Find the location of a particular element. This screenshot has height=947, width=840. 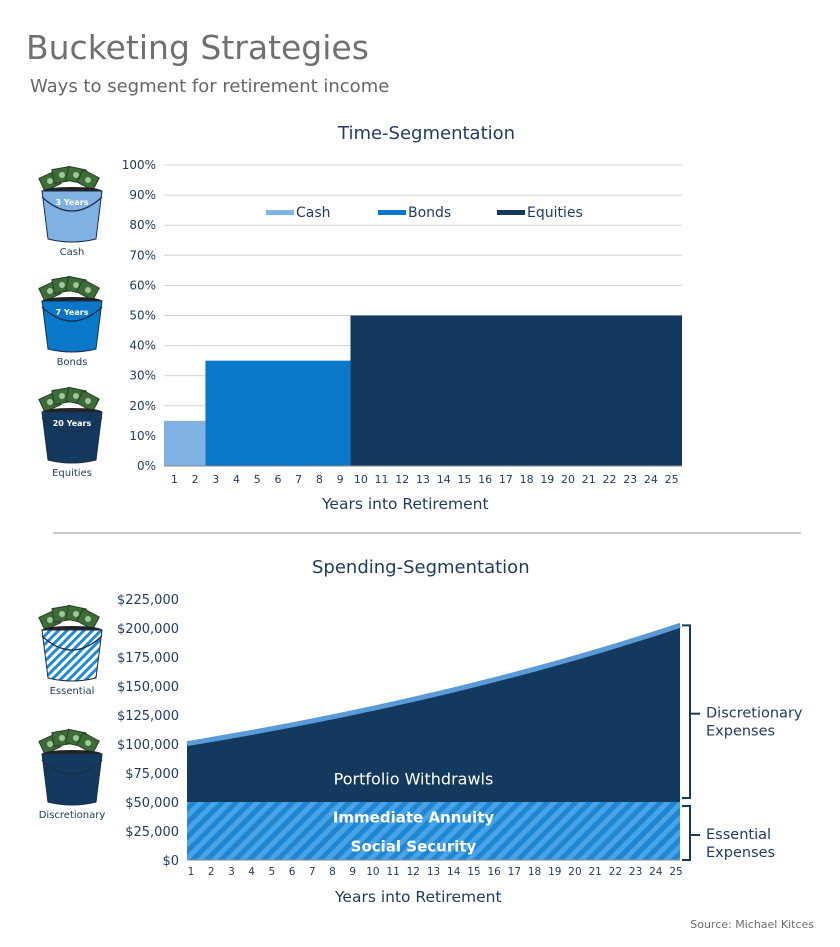

y-tick-label: 0% is located at coordinates (146, 466).